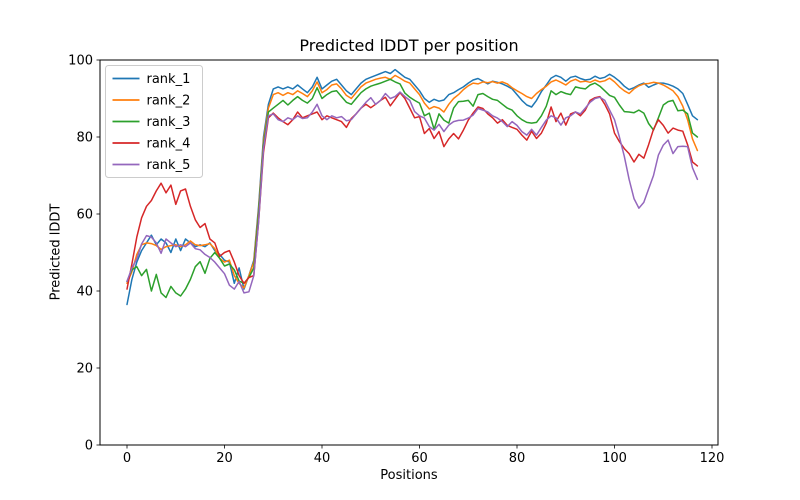 Image resolution: width=800 pixels, height=500 pixels. I want to click on legend-label-rank_2: rank_2, so click(169, 101).